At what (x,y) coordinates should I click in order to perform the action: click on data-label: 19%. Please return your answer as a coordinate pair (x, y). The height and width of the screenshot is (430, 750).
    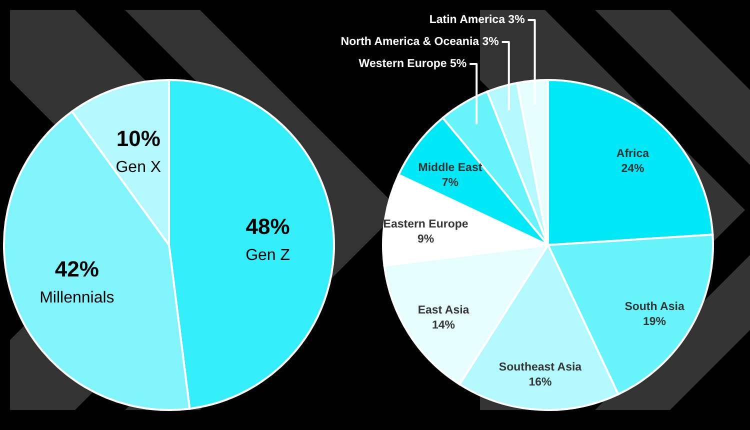
    Looking at the image, I should click on (654, 322).